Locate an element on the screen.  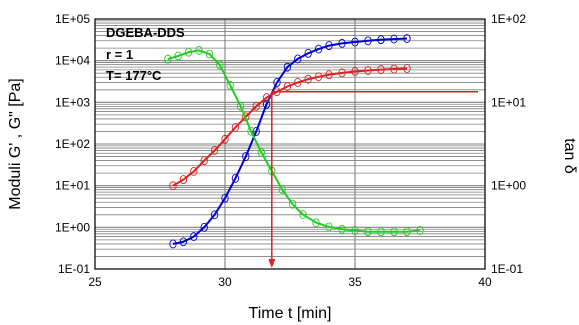
annotation-temperature: T= 177°C is located at coordinates (134, 75).